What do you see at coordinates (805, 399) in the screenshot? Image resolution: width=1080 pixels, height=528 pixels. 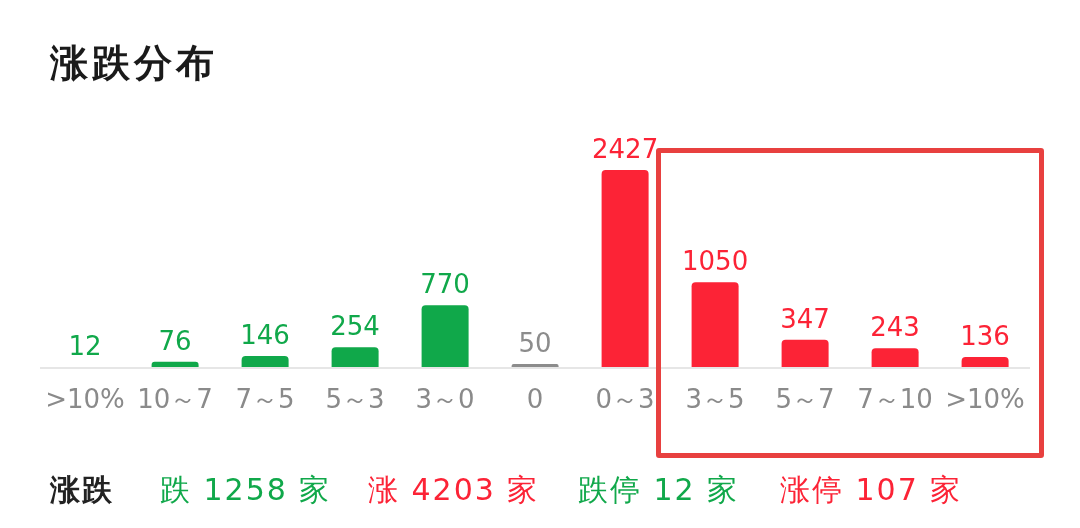 I see `x-tick-label: 5～7` at bounding box center [805, 399].